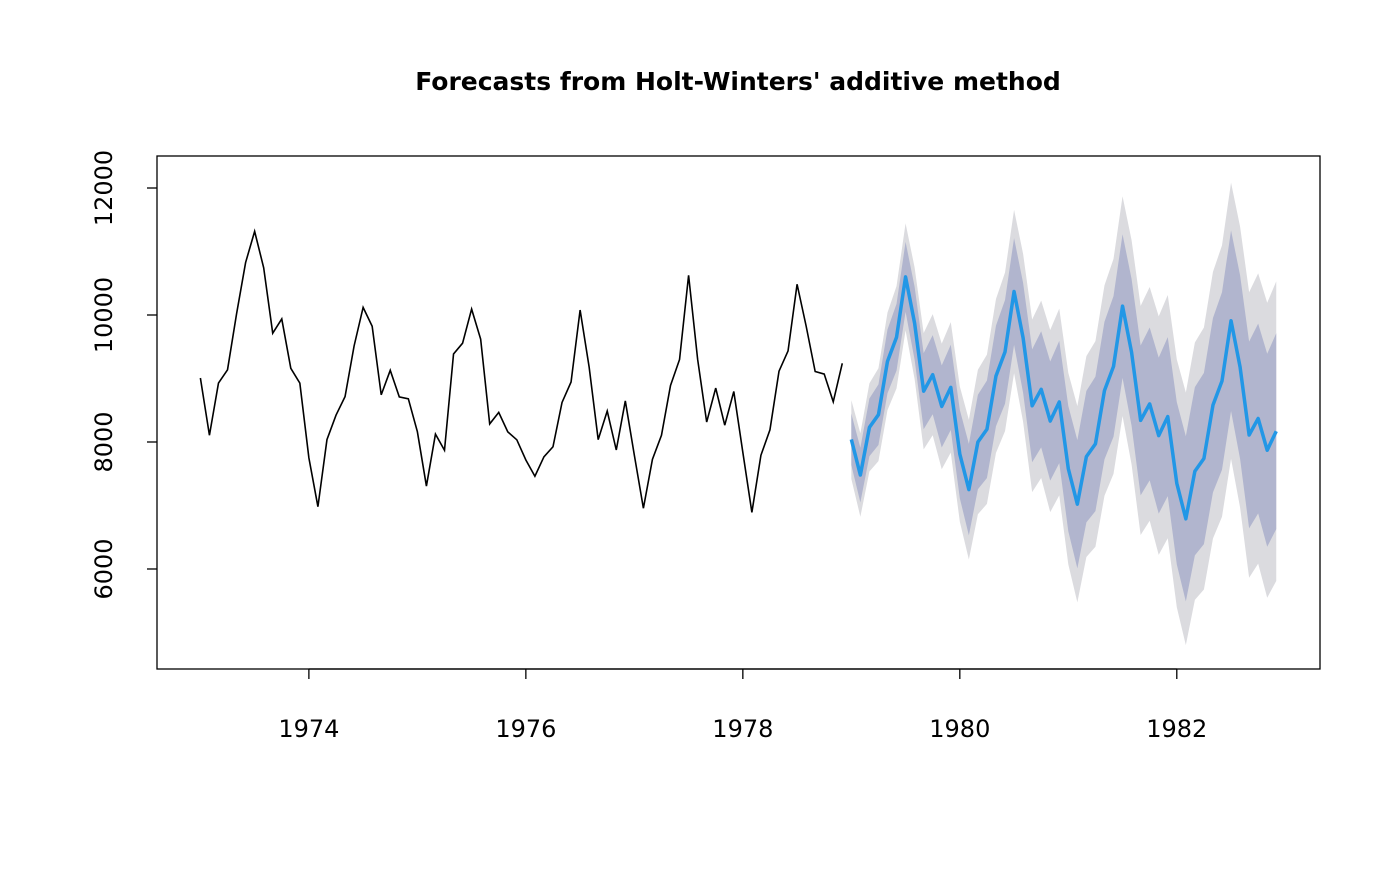  I want to click on y-tick-label: 10000, so click(104, 315).